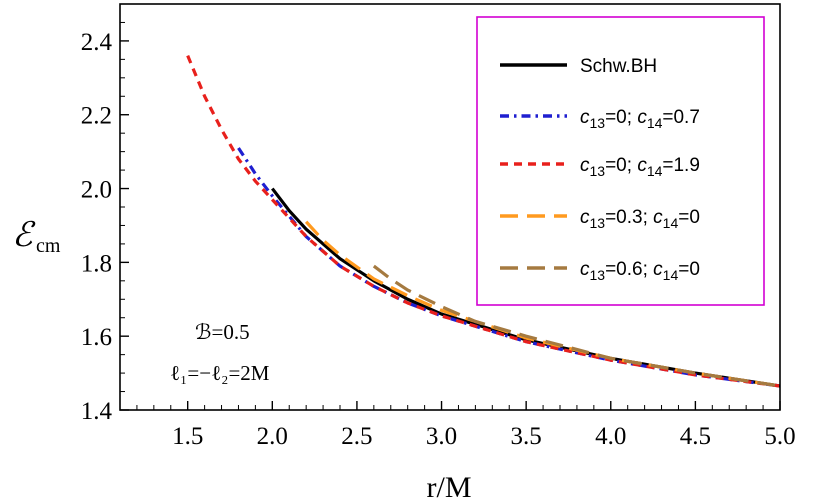 The width and height of the screenshot is (814, 504). What do you see at coordinates (449, 487) in the screenshot?
I see `x-axis-title: r/M` at bounding box center [449, 487].